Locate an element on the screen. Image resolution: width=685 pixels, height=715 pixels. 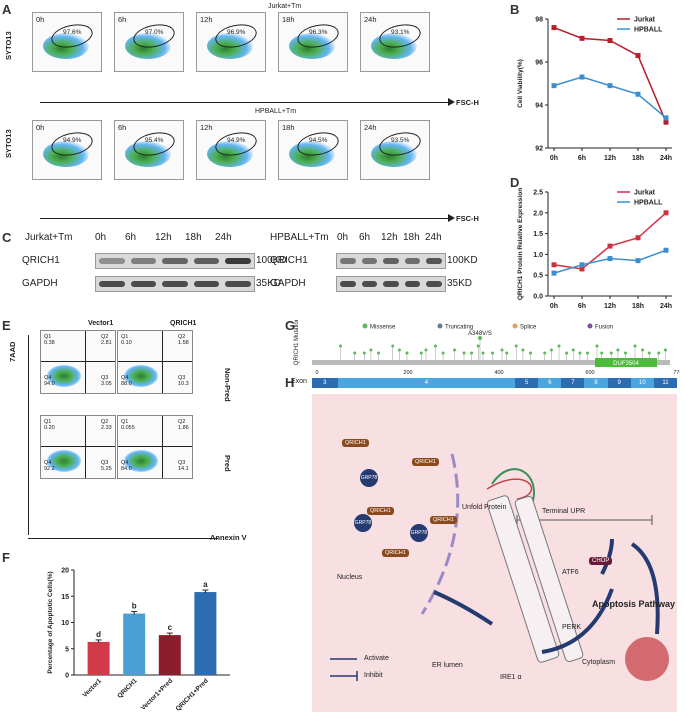
significance-letter: d is located at coordinates (98, 634).